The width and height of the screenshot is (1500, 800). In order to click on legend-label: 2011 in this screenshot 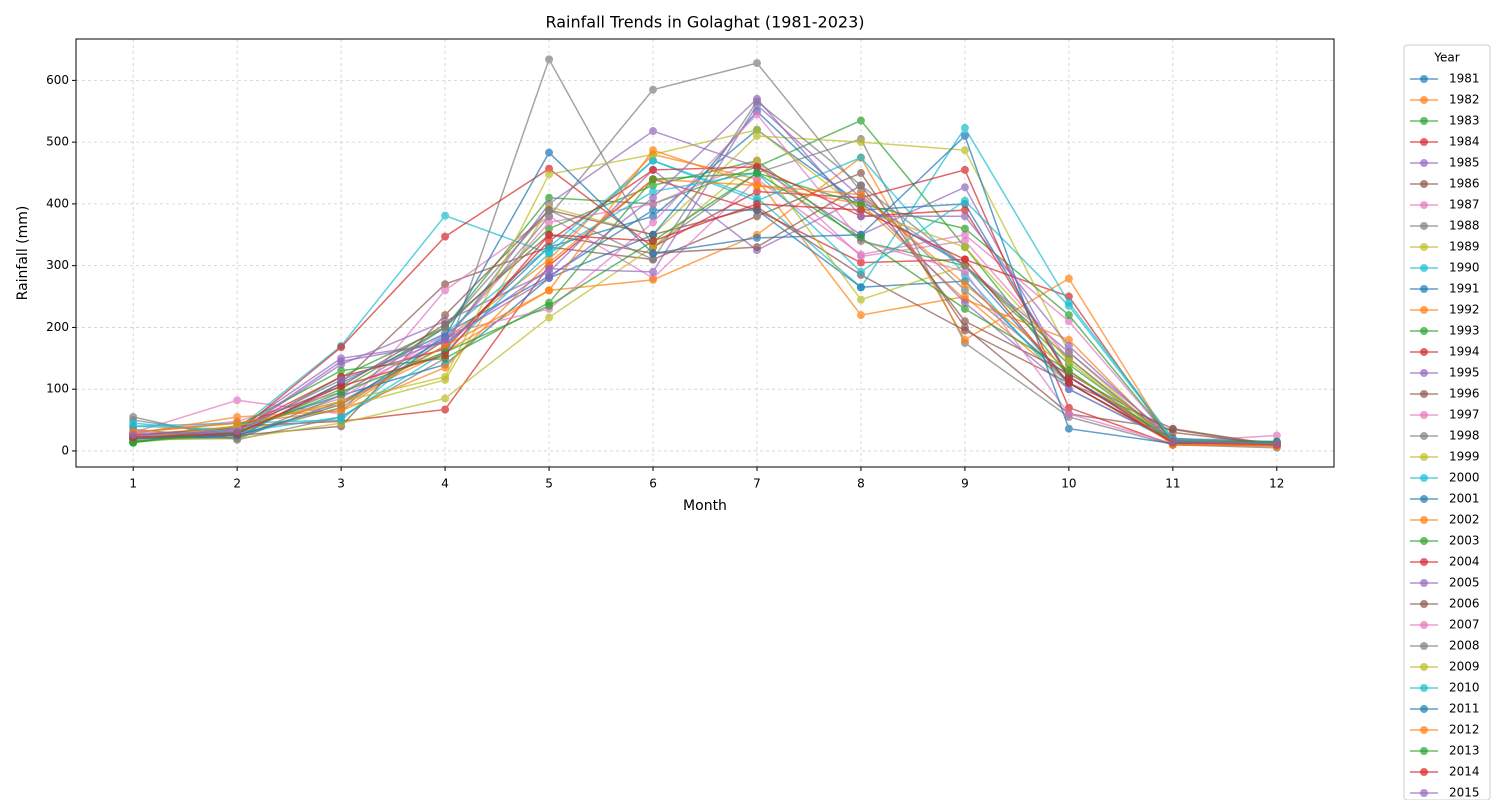, I will do `click(1464, 709)`.